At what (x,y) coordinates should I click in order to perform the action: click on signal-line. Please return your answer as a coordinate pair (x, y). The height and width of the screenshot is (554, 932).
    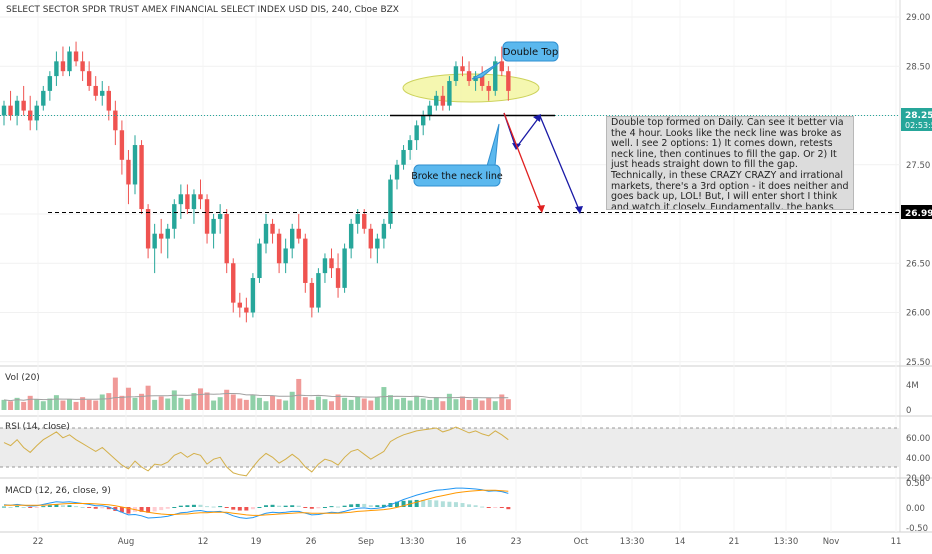
    Looking at the image, I should click on (256, 502).